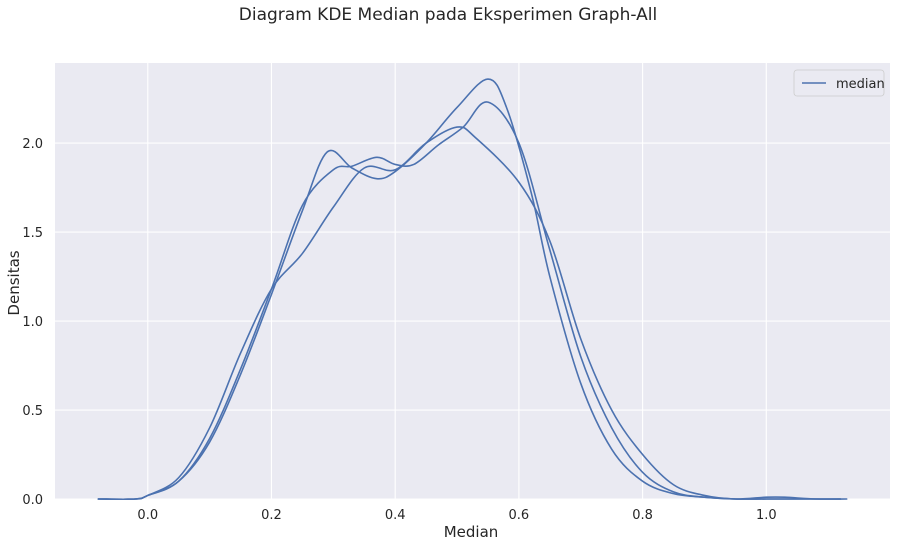  Describe the element at coordinates (32, 500) in the screenshot. I see `y-tick-label: 0.0` at that location.